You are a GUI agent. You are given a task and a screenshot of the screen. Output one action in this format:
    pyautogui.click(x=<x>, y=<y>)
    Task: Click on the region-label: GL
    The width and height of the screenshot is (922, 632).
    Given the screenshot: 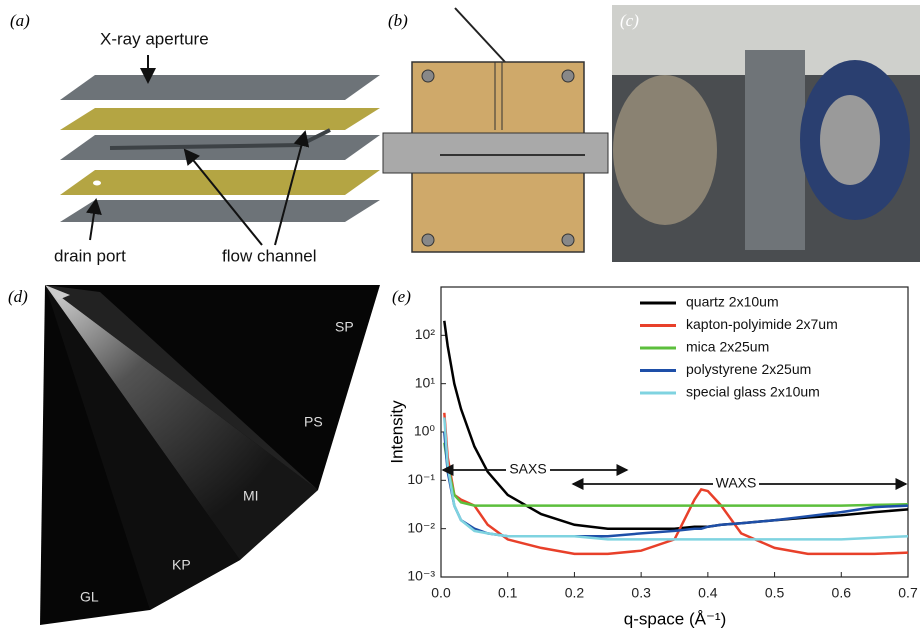 What is the action you would take?
    pyautogui.click(x=89, y=597)
    